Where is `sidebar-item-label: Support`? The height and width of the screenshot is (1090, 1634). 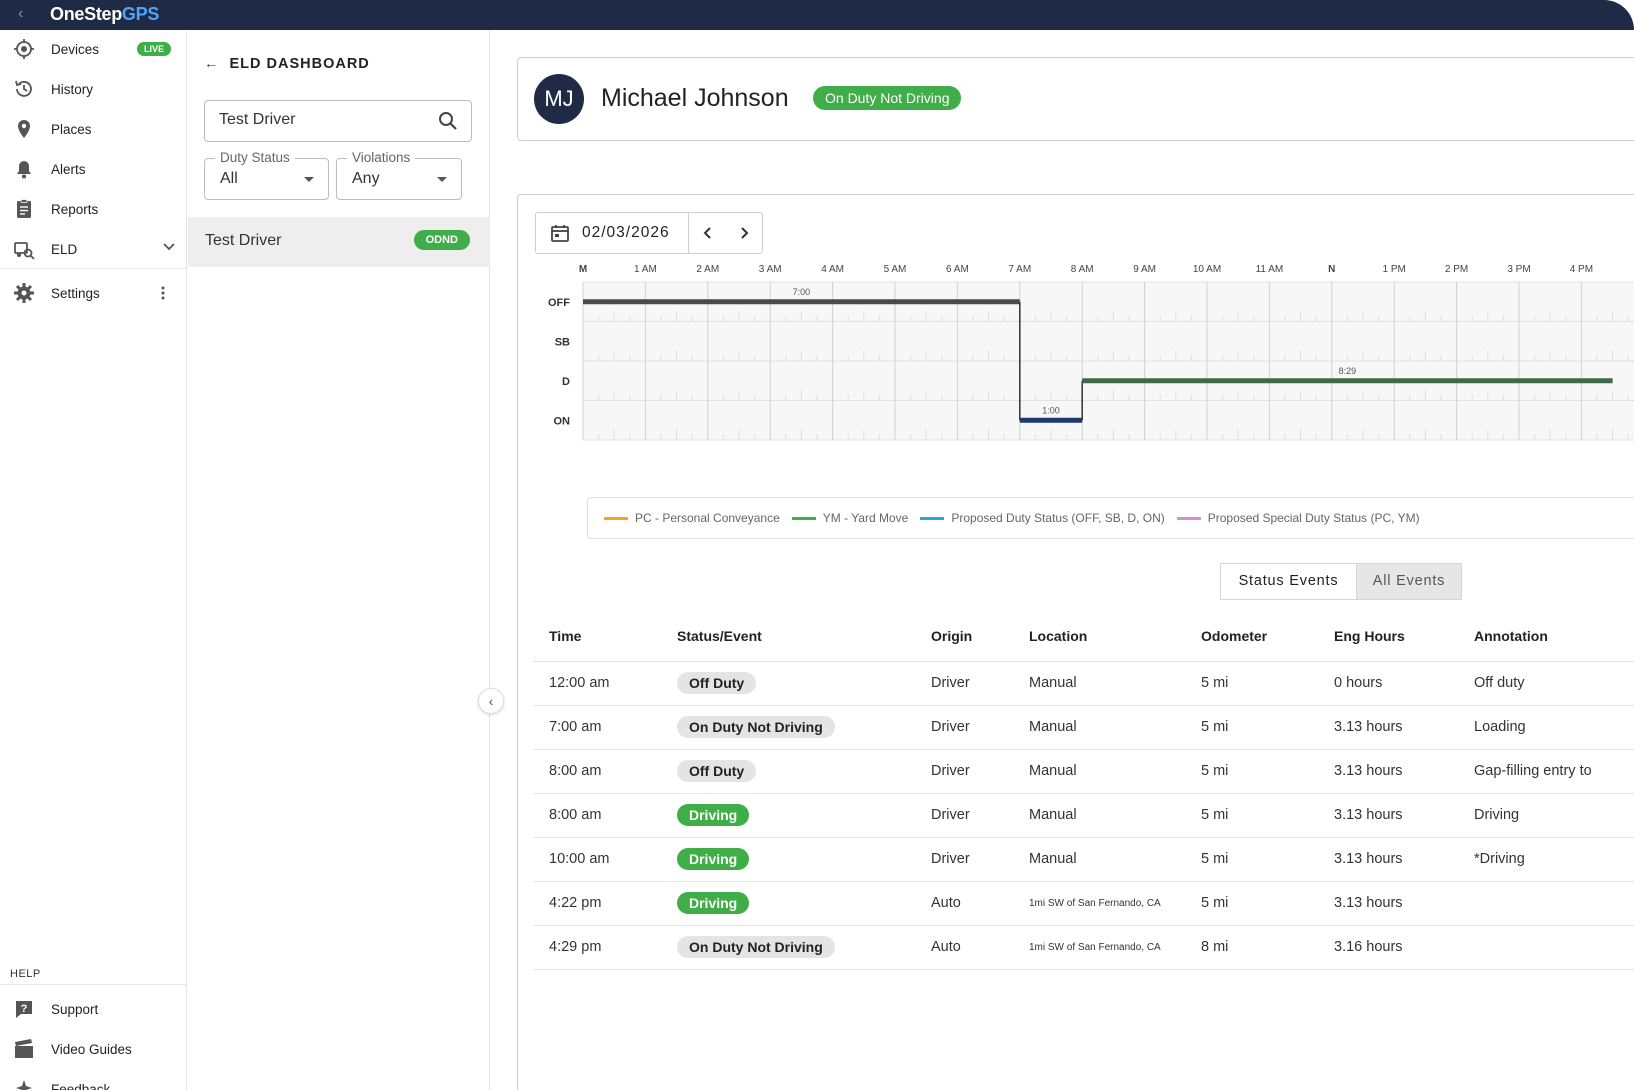 sidebar-item-label: Support is located at coordinates (75, 1009).